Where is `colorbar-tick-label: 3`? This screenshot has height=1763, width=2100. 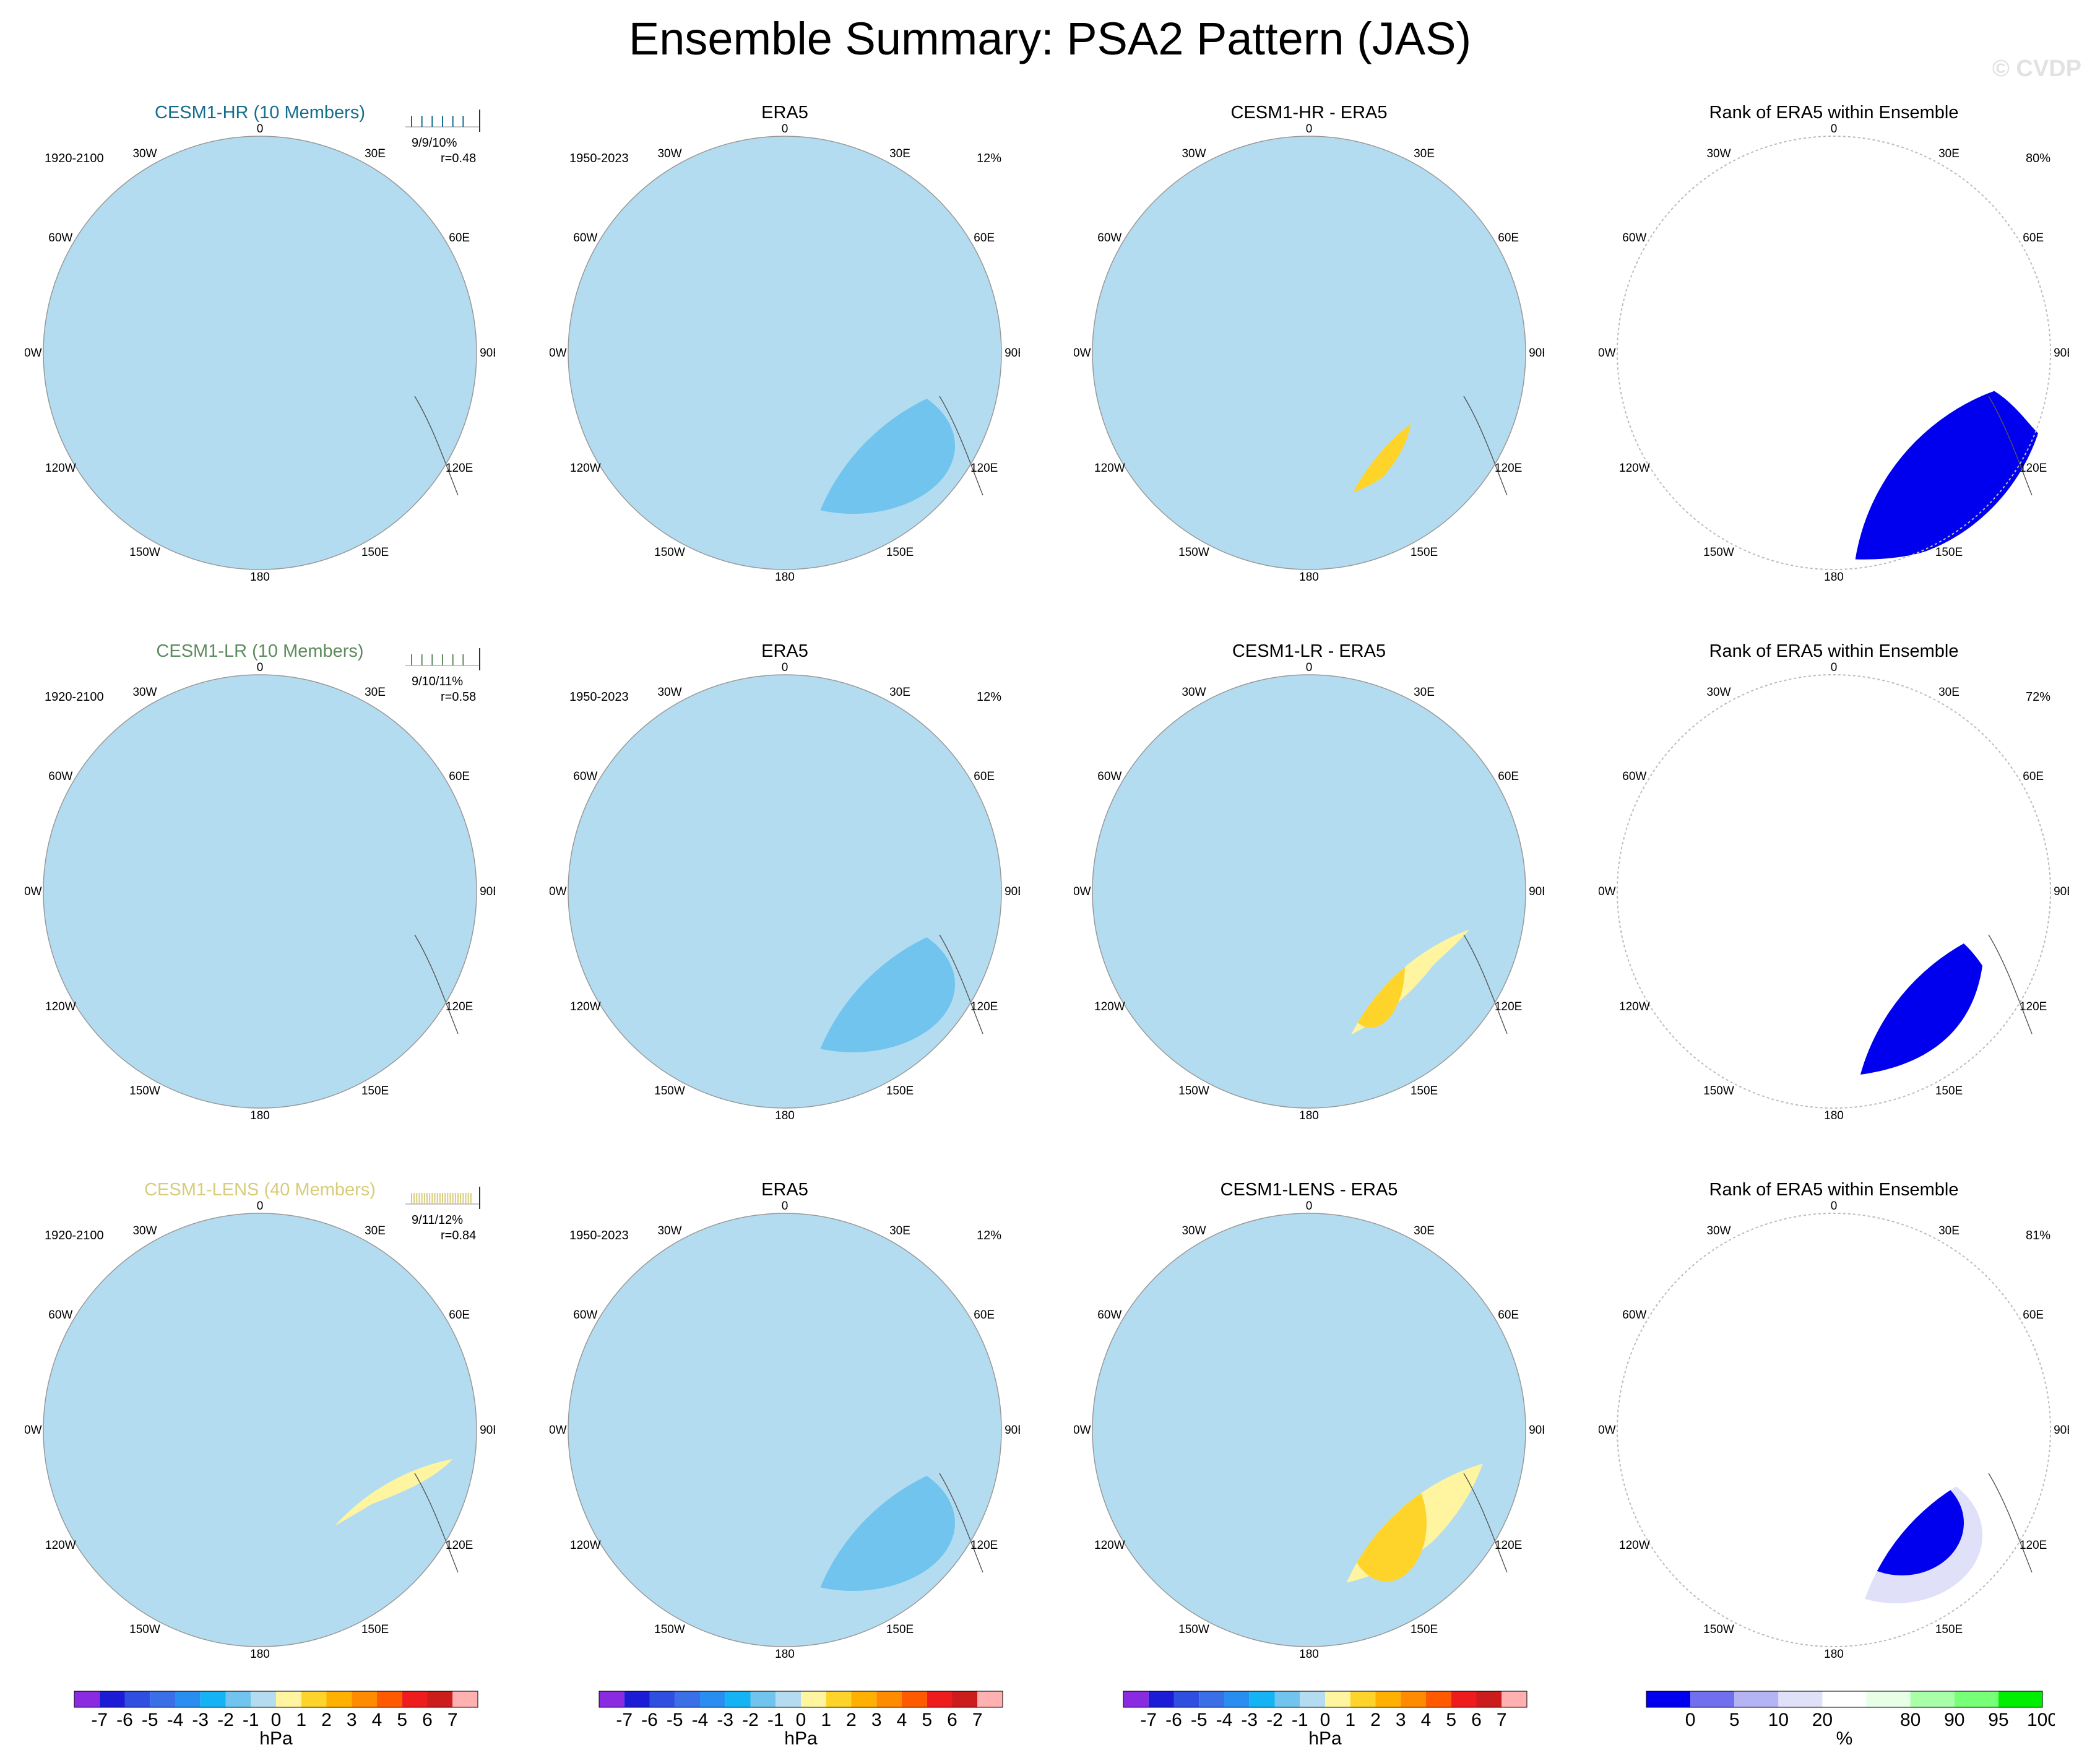
colorbar-tick-label: 3 is located at coordinates (352, 1720).